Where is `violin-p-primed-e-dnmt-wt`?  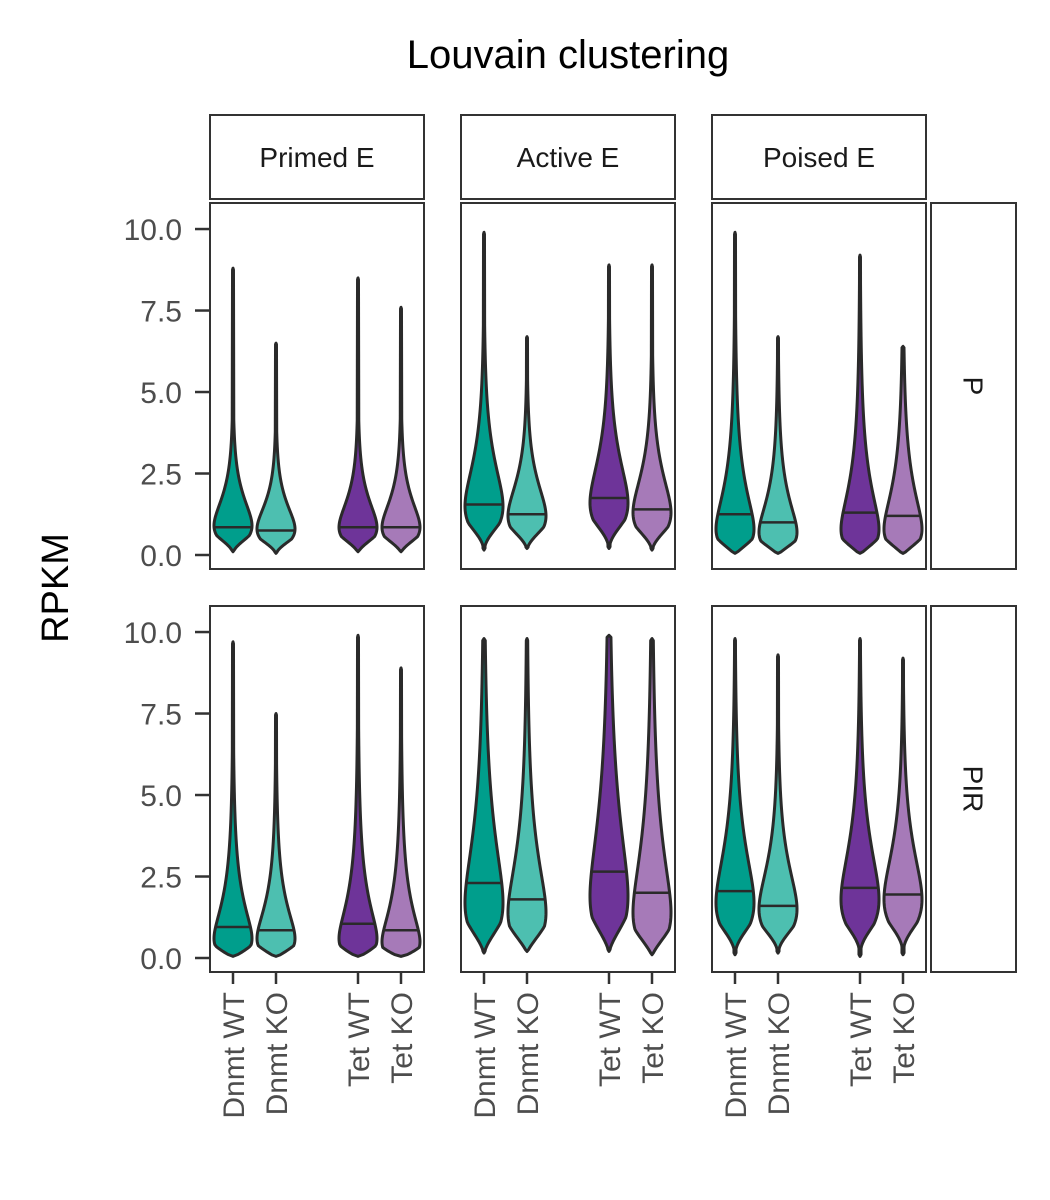
violin-p-primed-e-dnmt-wt is located at coordinates (233, 410).